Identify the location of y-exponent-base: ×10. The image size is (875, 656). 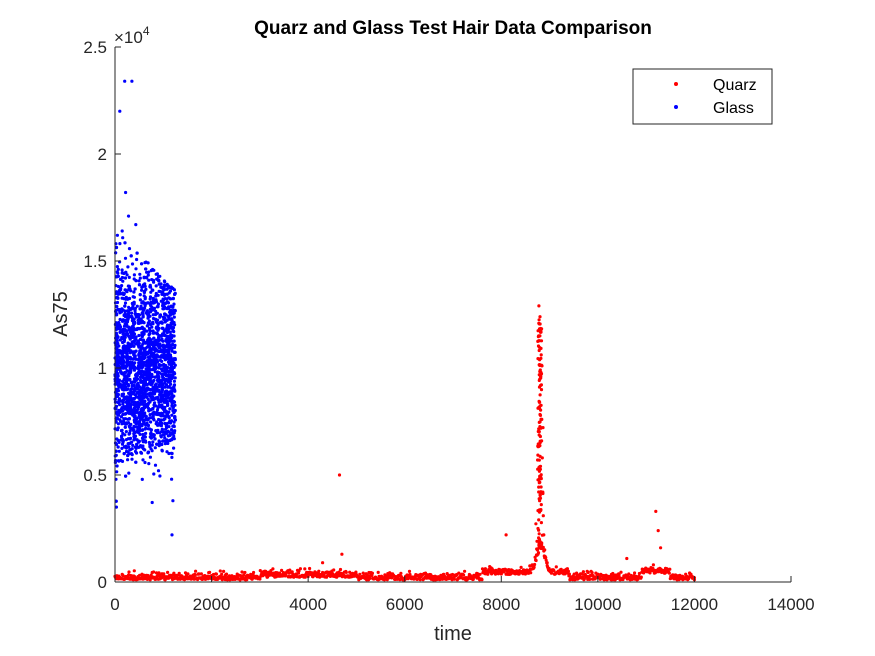
(128, 37).